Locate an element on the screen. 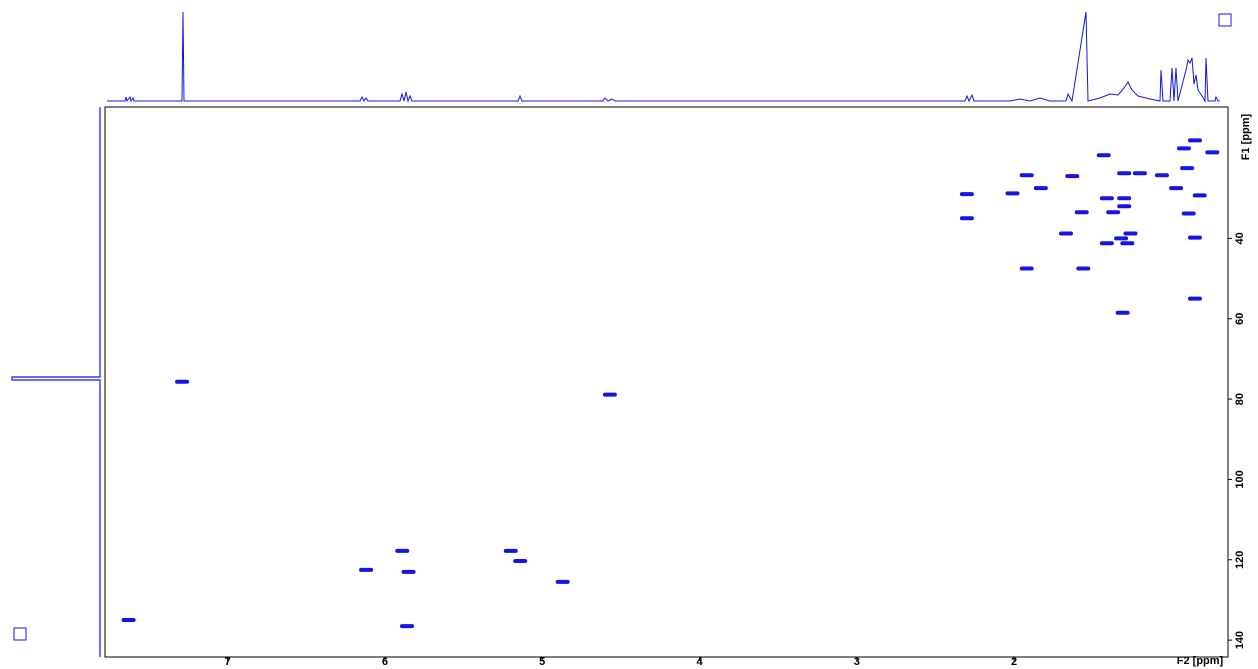 The height and width of the screenshot is (669, 1258). y-tick-label: 80 is located at coordinates (1240, 399).